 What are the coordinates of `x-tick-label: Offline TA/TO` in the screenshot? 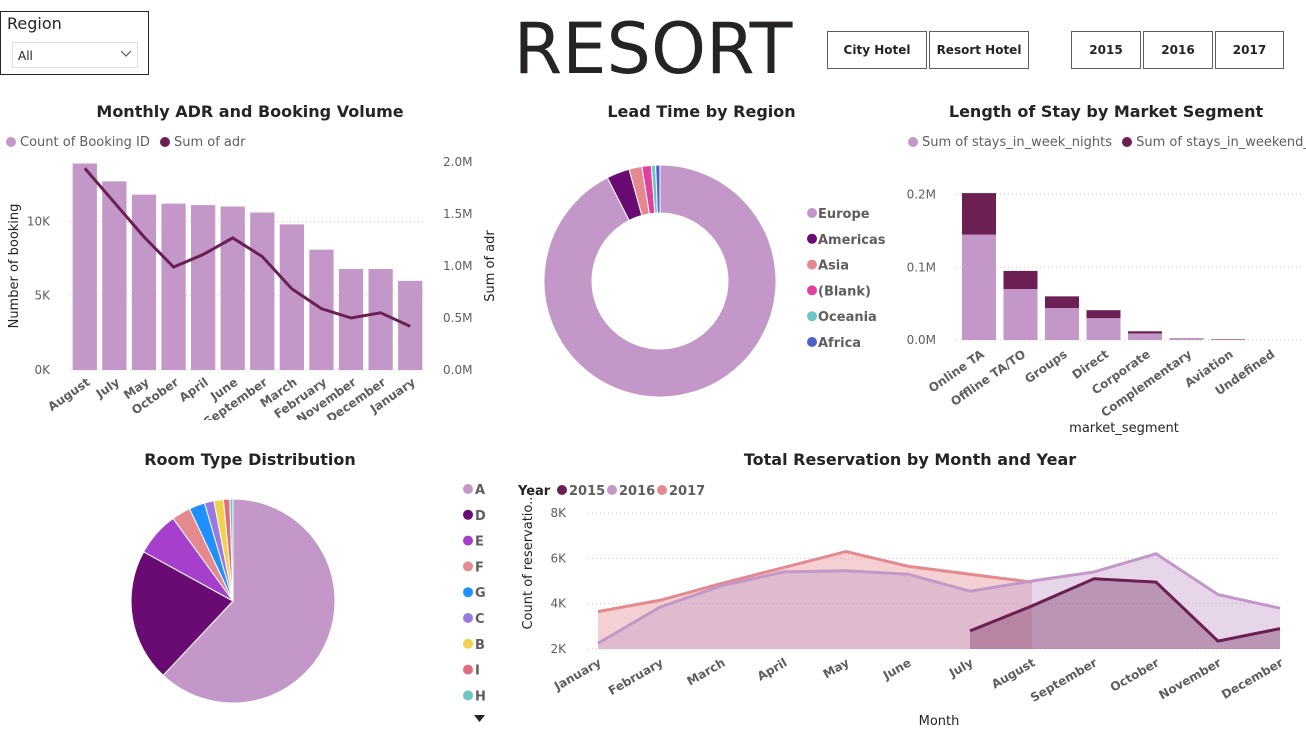 It's located at (988, 378).